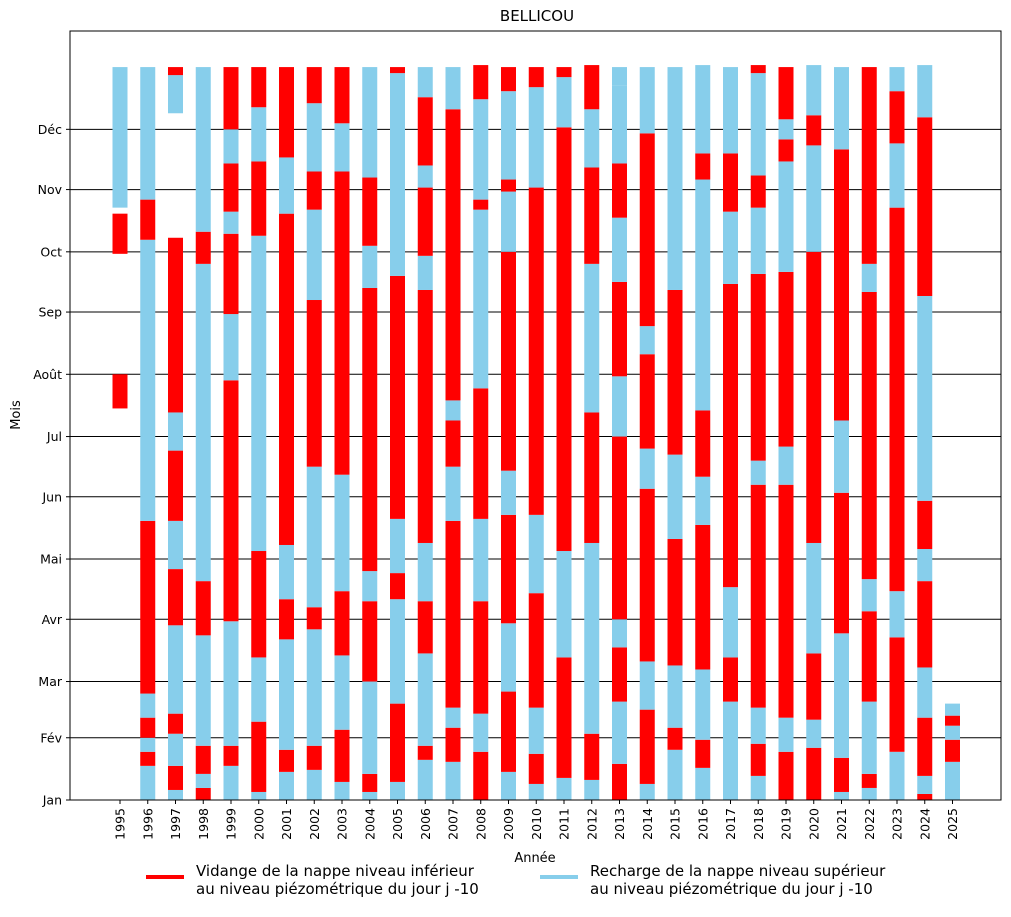  What do you see at coordinates (675, 824) in the screenshot?
I see `x-tick-label: 2015` at bounding box center [675, 824].